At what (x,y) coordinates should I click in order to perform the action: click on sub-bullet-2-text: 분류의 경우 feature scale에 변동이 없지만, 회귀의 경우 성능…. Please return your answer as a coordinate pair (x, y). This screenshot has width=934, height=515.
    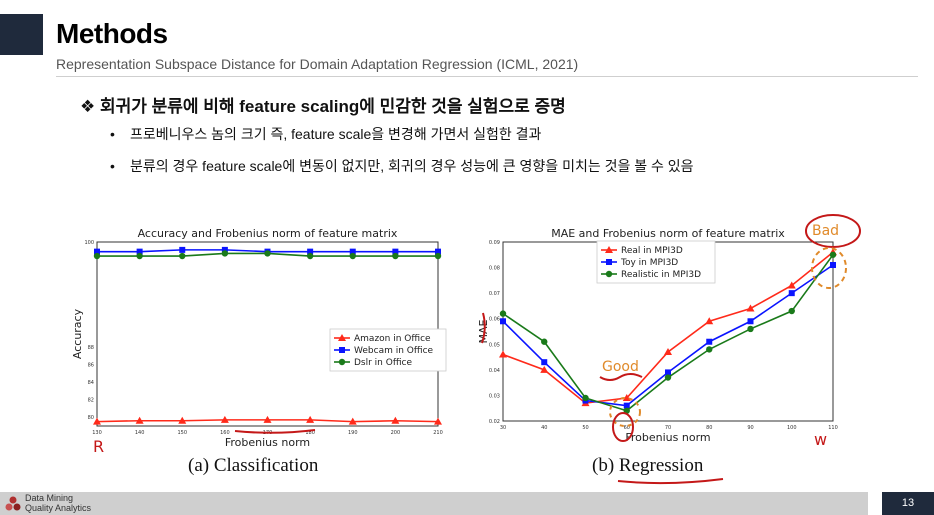
    Looking at the image, I should click on (412, 166).